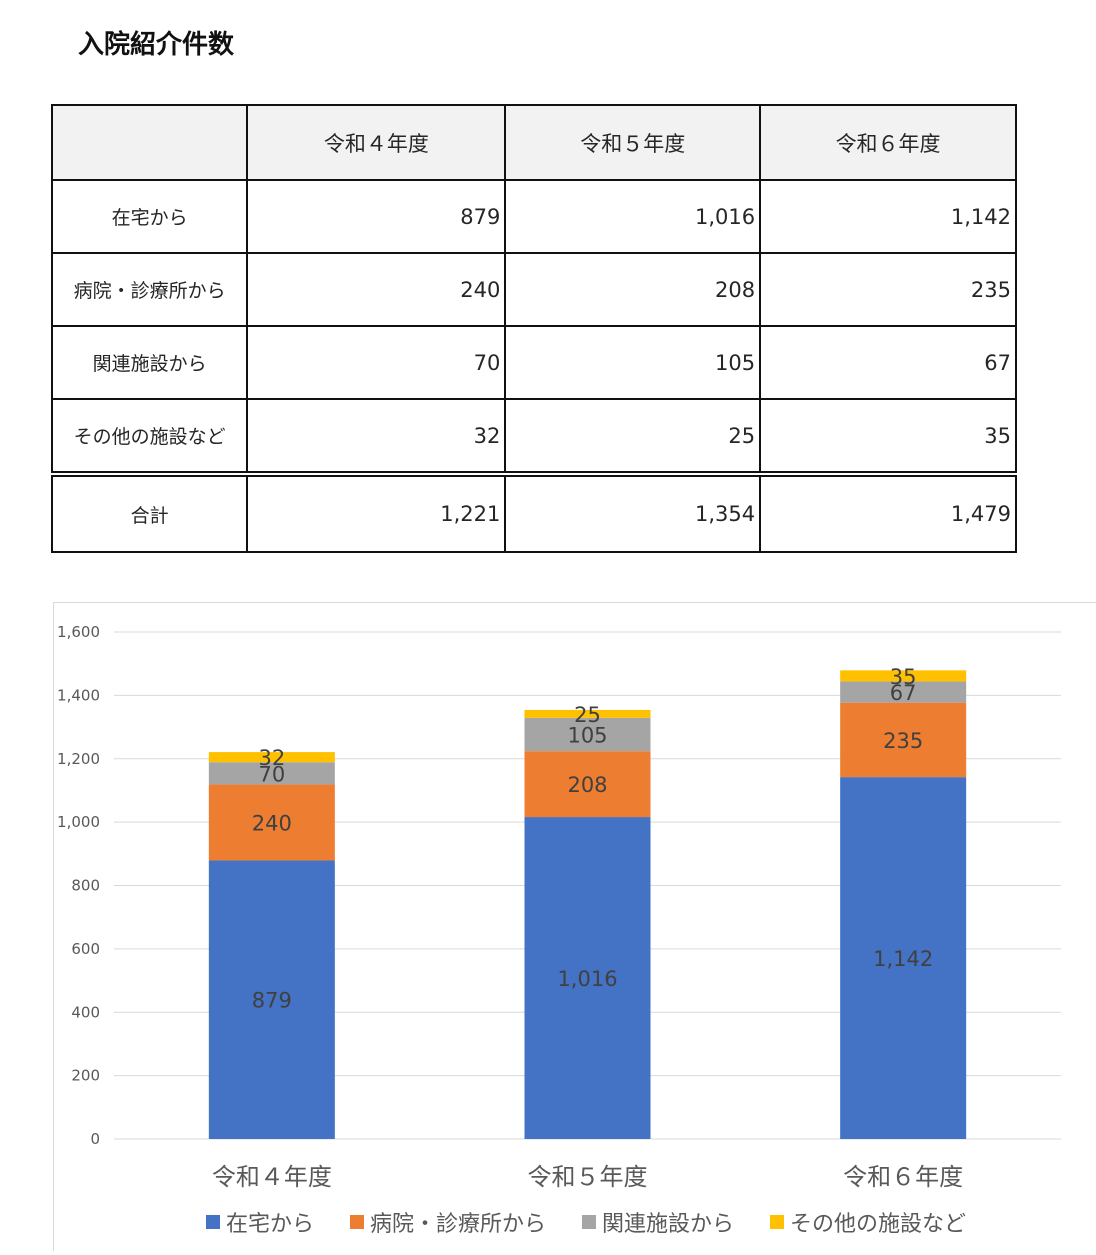 This screenshot has height=1255, width=1096. I want to click on data-label: 35, so click(903, 677).